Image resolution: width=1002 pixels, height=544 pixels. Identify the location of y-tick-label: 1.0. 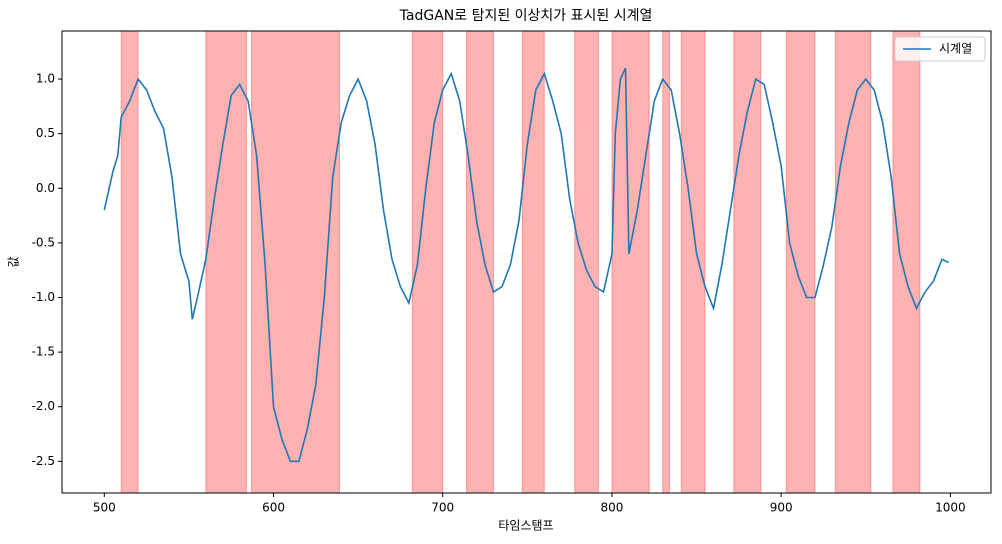
(45, 79).